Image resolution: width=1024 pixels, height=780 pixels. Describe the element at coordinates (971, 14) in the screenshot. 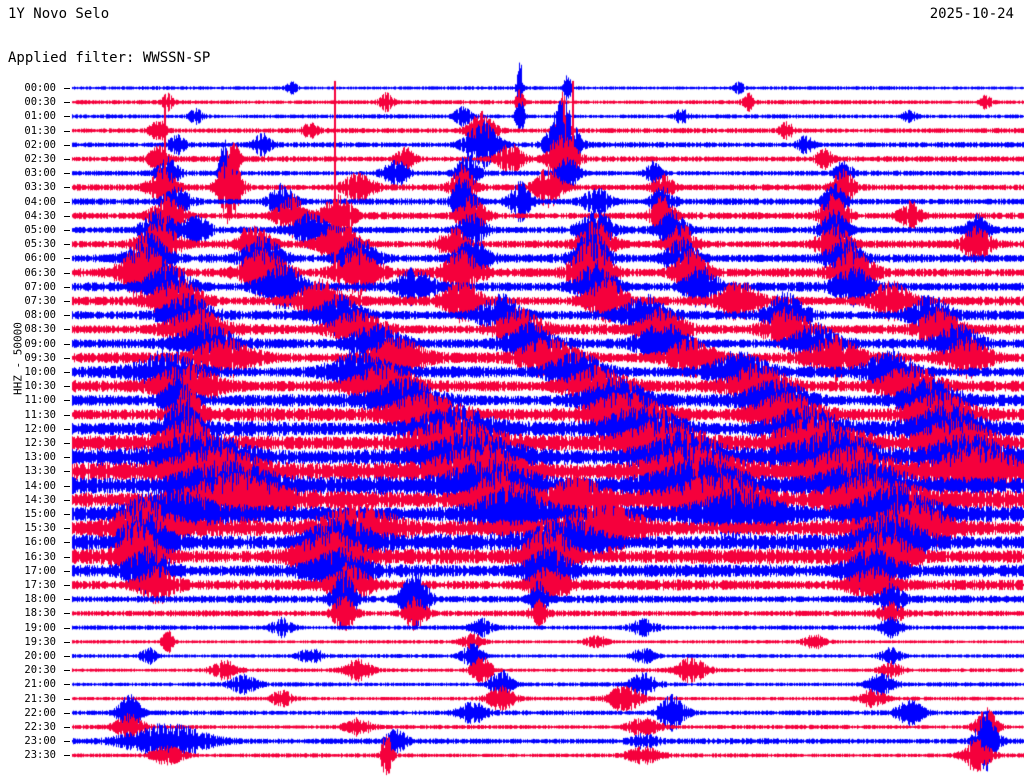

I see `plot-date: 2025-10-24` at that location.